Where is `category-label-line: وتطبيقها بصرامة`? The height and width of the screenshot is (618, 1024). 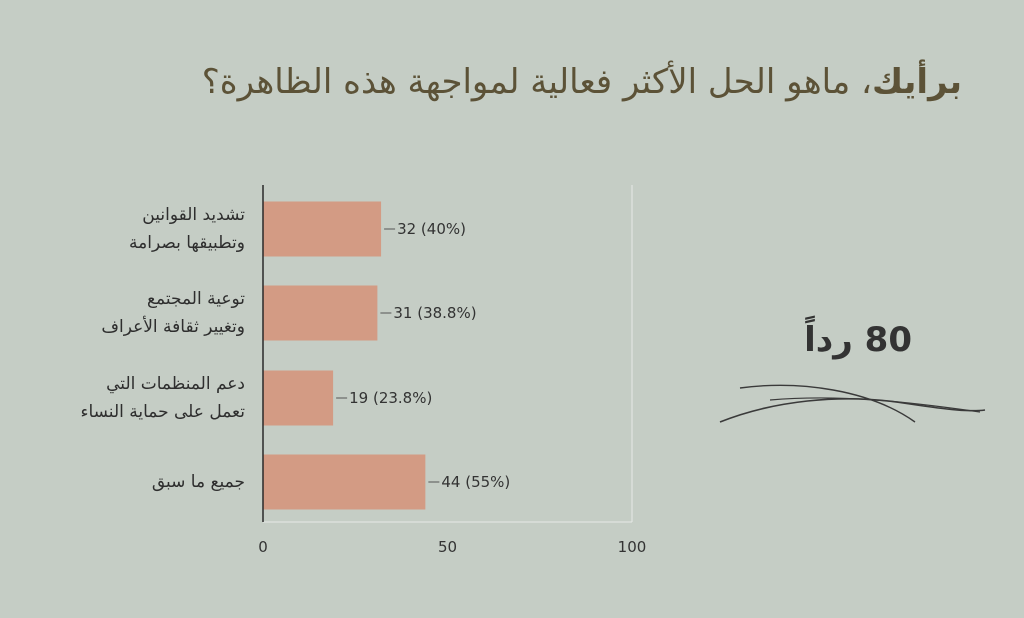
category-label-line: وتطبيقها بصرامة is located at coordinates (187, 243).